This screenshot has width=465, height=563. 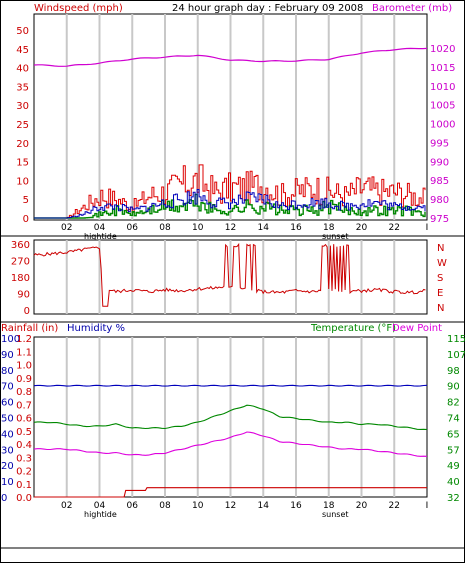 What do you see at coordinates (230, 228) in the screenshot?
I see `wind-x-tick-label: 12` at bounding box center [230, 228].